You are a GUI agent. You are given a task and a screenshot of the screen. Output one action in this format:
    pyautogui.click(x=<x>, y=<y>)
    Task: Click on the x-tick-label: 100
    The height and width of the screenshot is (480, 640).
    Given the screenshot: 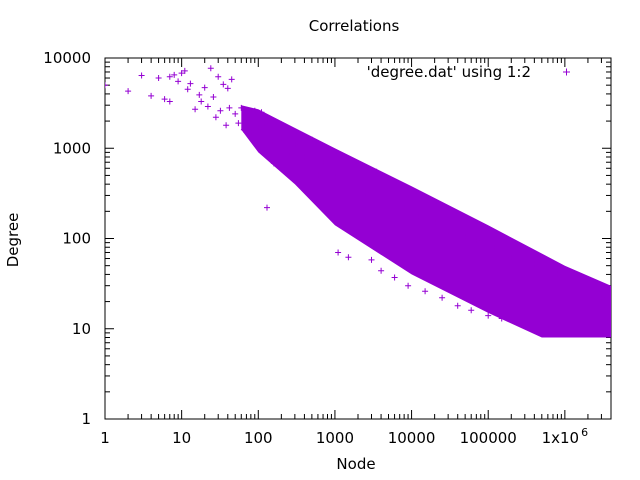 What is the action you would take?
    pyautogui.click(x=258, y=438)
    